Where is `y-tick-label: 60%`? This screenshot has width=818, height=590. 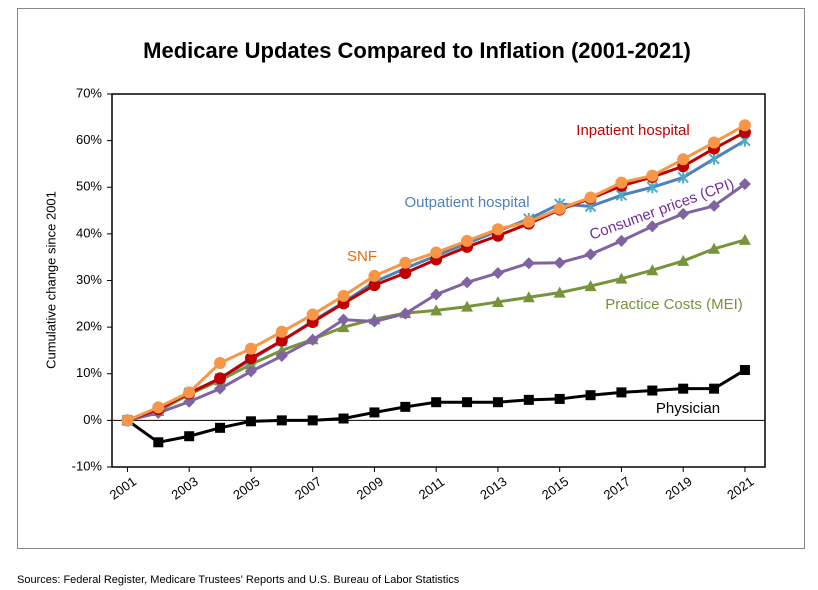 y-tick-label: 60% is located at coordinates (89, 139).